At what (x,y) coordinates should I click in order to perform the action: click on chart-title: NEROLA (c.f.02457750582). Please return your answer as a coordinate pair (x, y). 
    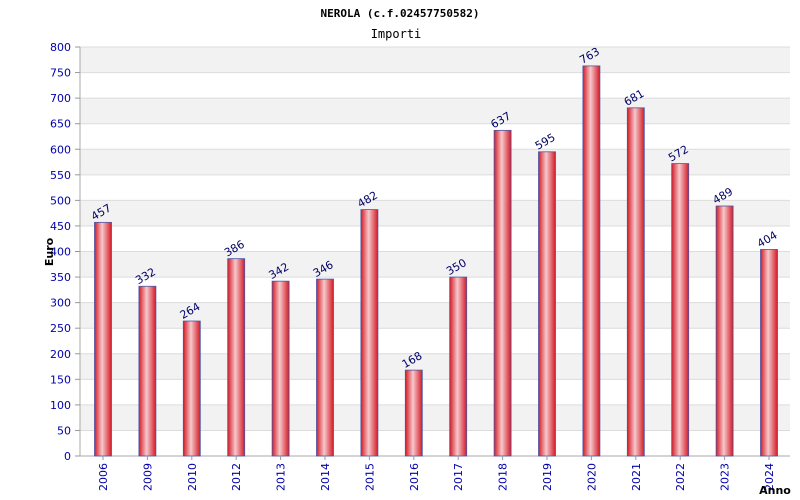
    Looking at the image, I should click on (400, 13).